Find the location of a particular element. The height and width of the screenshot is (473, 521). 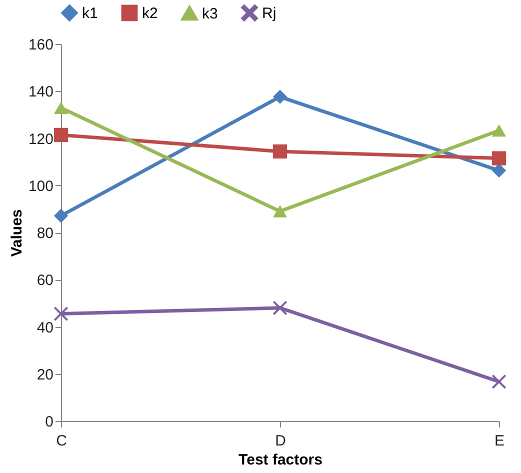

x-tick-label: C is located at coordinates (62, 441).